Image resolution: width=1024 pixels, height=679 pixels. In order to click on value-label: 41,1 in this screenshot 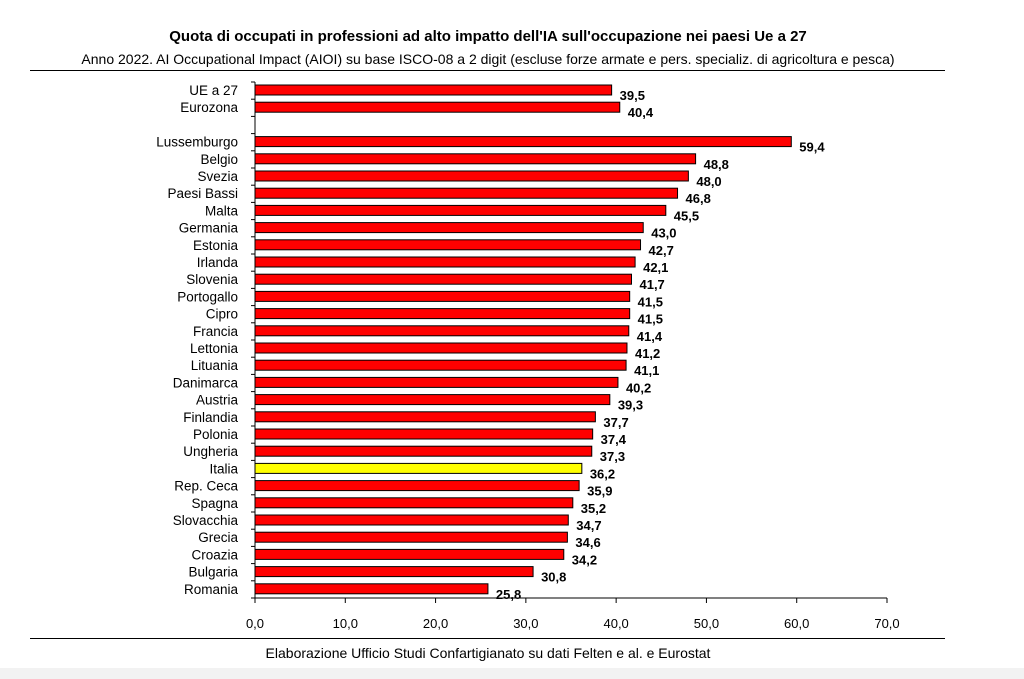, I will do `click(646, 370)`.